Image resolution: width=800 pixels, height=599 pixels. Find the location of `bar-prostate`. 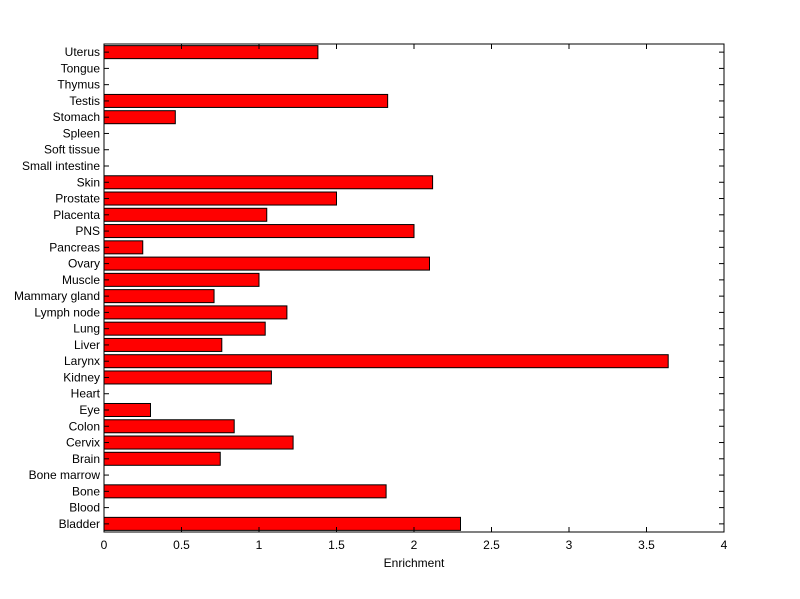

bar-prostate is located at coordinates (220, 198).